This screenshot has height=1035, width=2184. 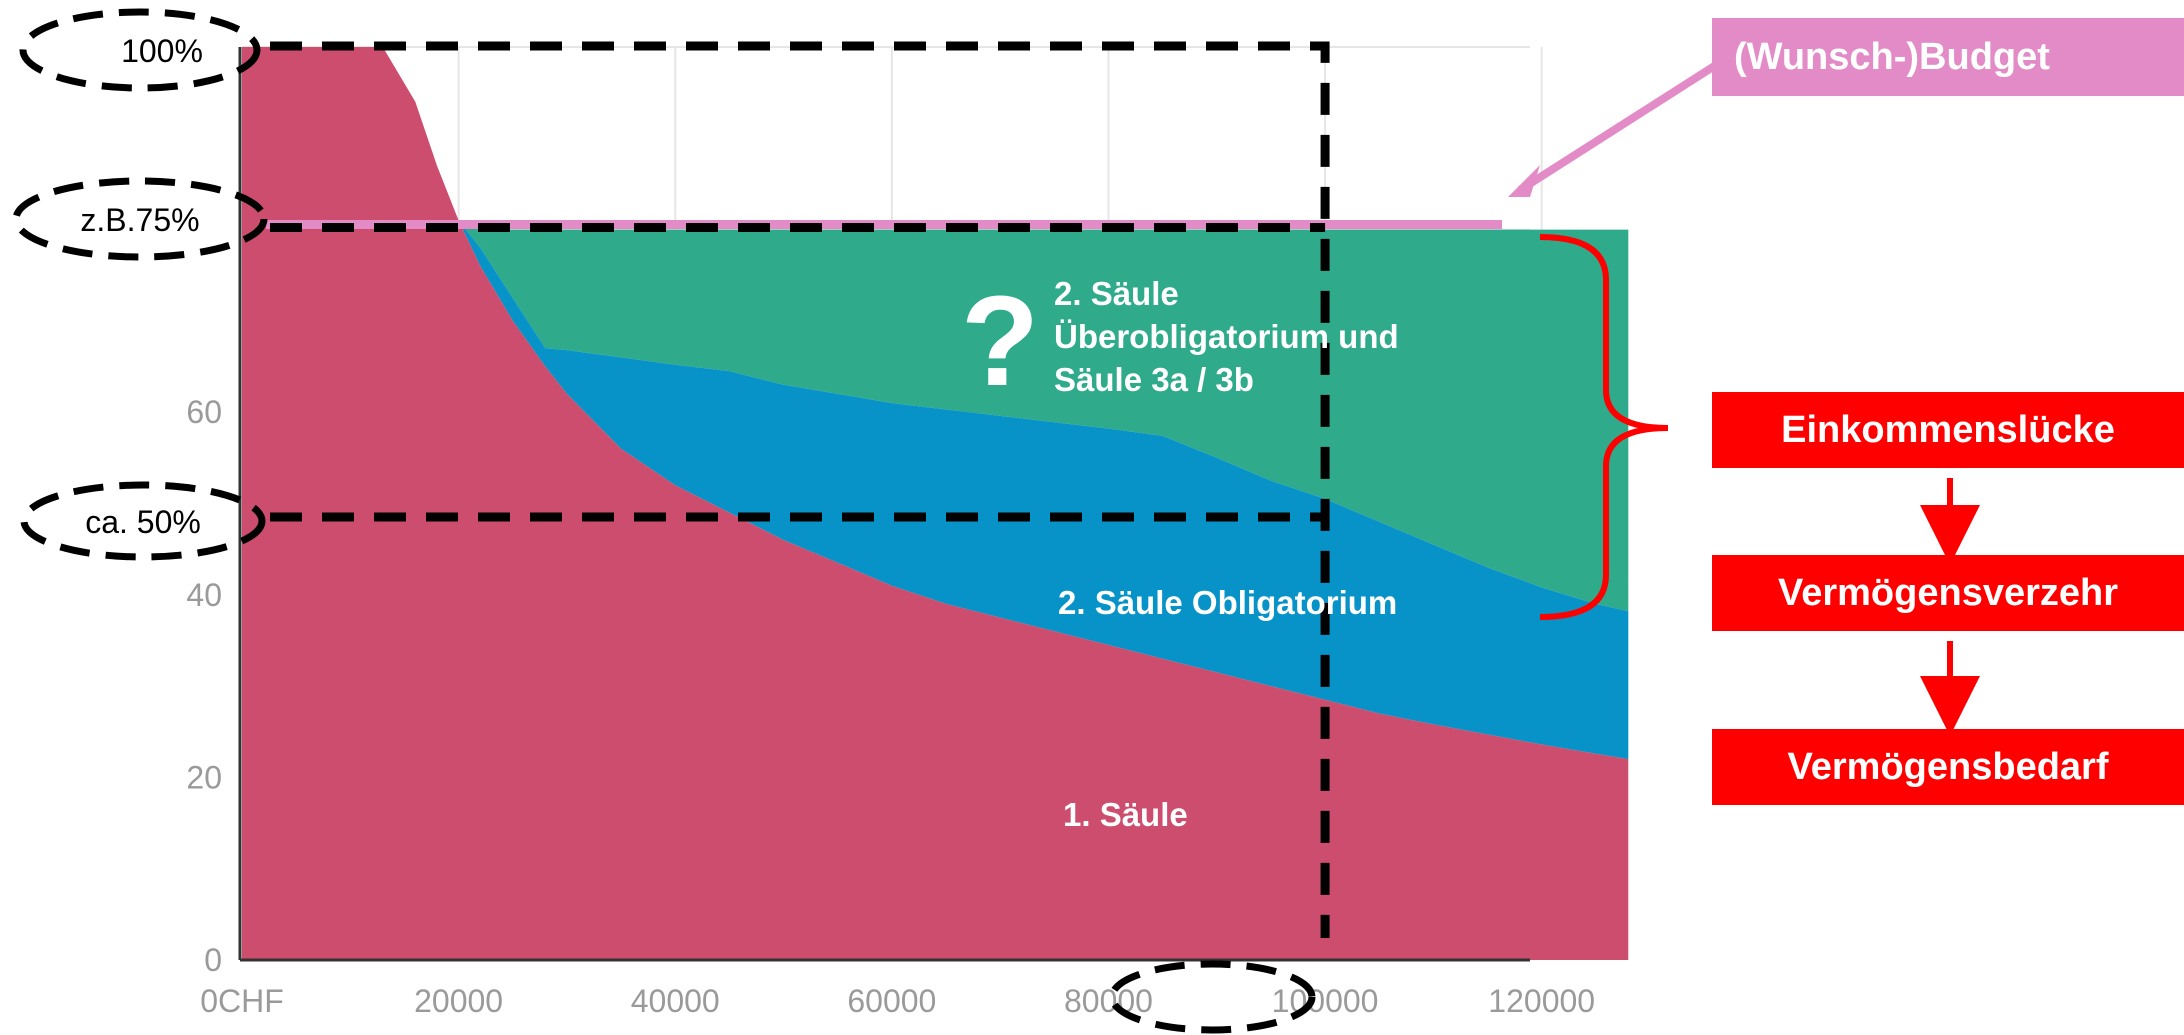 I want to click on marker-100-label: 100%, so click(x=162, y=51).